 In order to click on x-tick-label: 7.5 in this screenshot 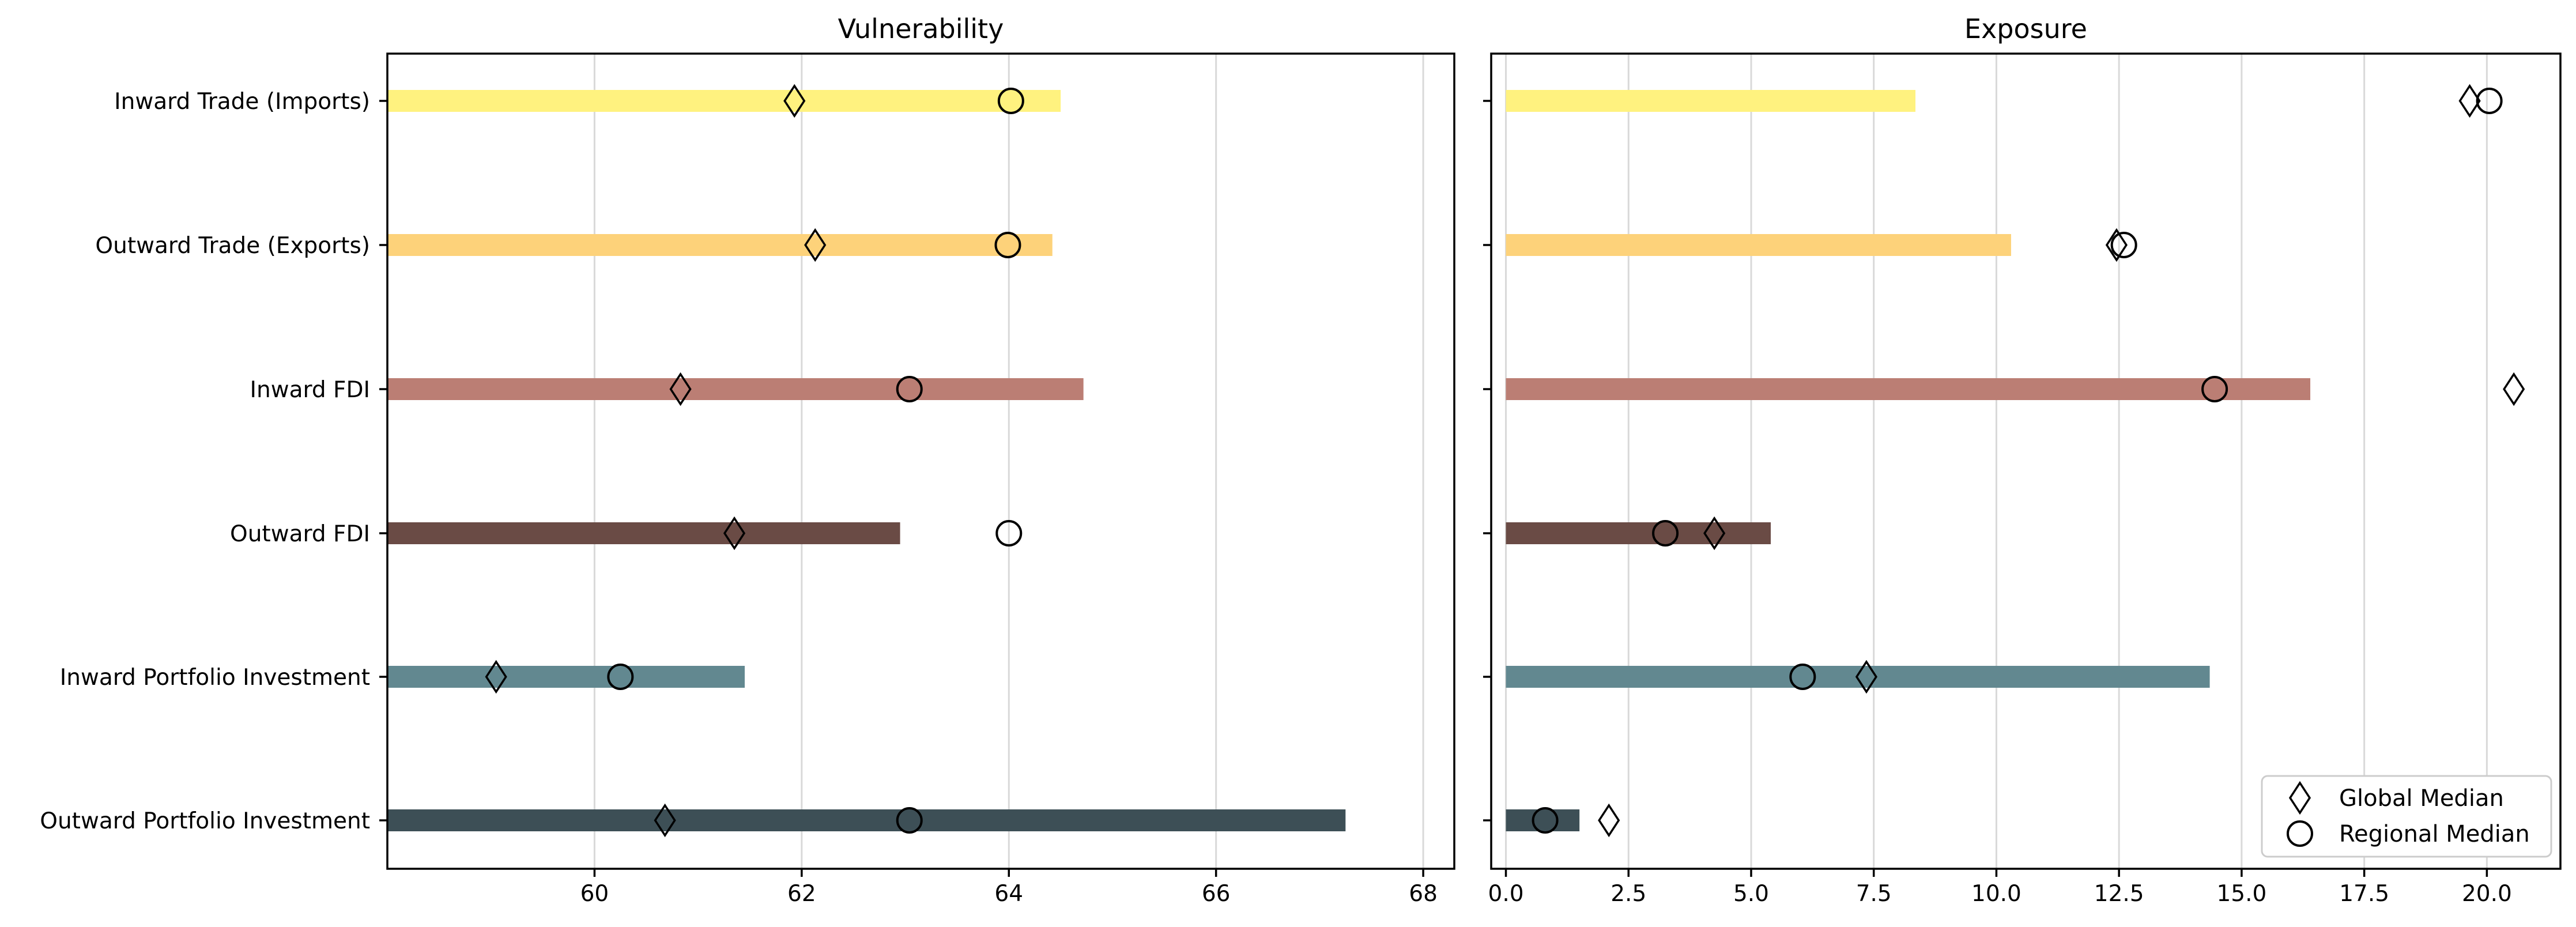, I will do `click(1874, 894)`.